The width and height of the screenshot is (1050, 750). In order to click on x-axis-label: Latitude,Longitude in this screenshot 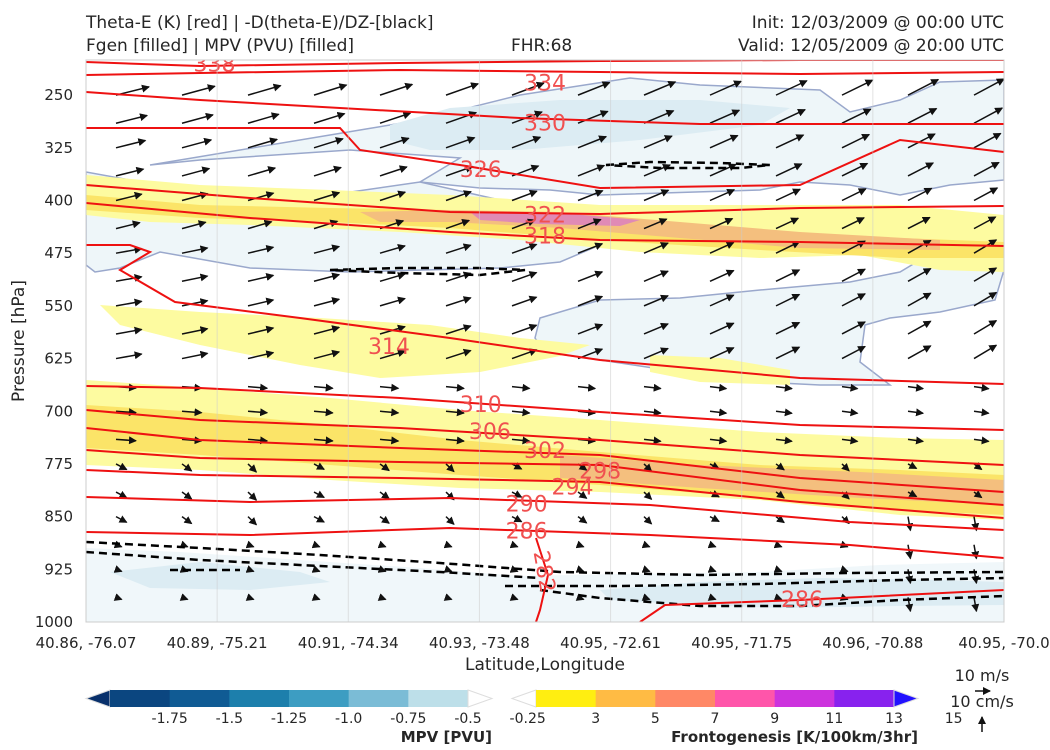, I will do `click(545, 665)`.